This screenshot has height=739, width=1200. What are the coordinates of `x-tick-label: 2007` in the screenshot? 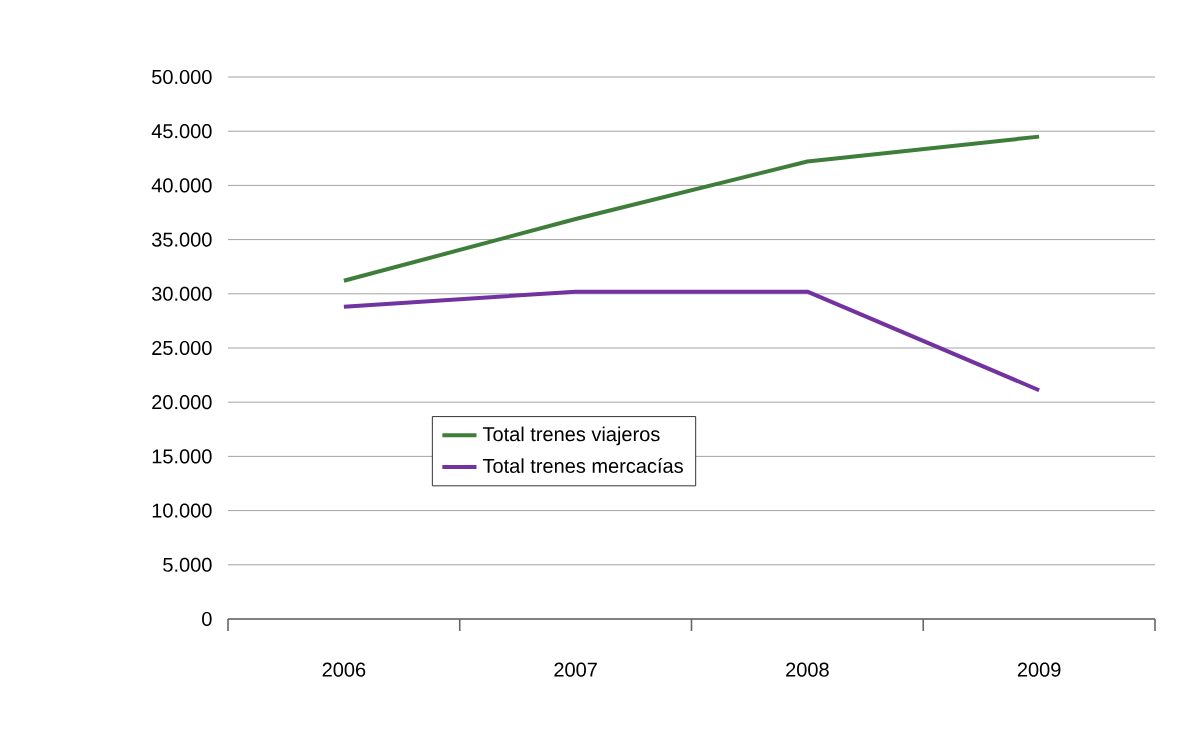 It's located at (575, 669).